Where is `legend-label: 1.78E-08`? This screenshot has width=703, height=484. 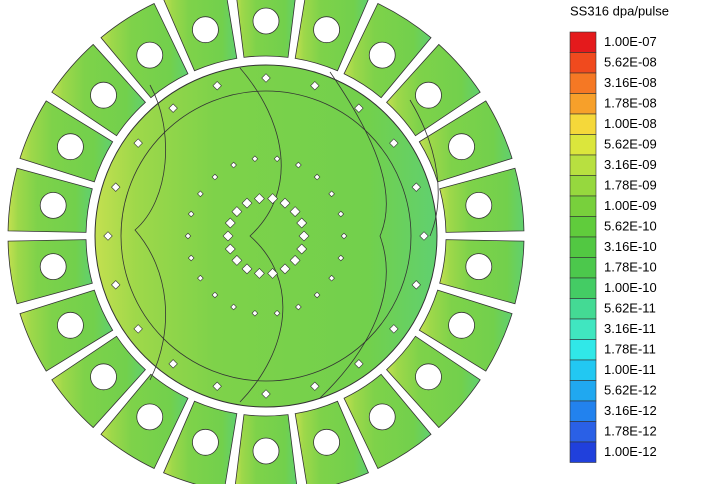
legend-label: 1.78E-08 is located at coordinates (630, 102).